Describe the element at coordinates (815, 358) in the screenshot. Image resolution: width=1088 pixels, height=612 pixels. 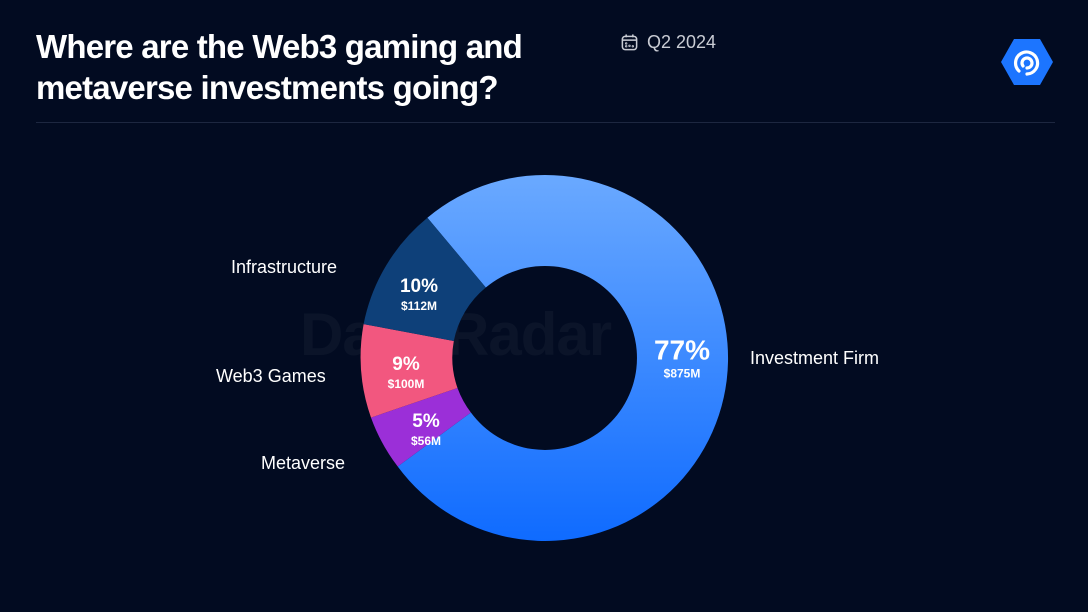
I see `category-label-investment-firm: Investment Firm` at that location.